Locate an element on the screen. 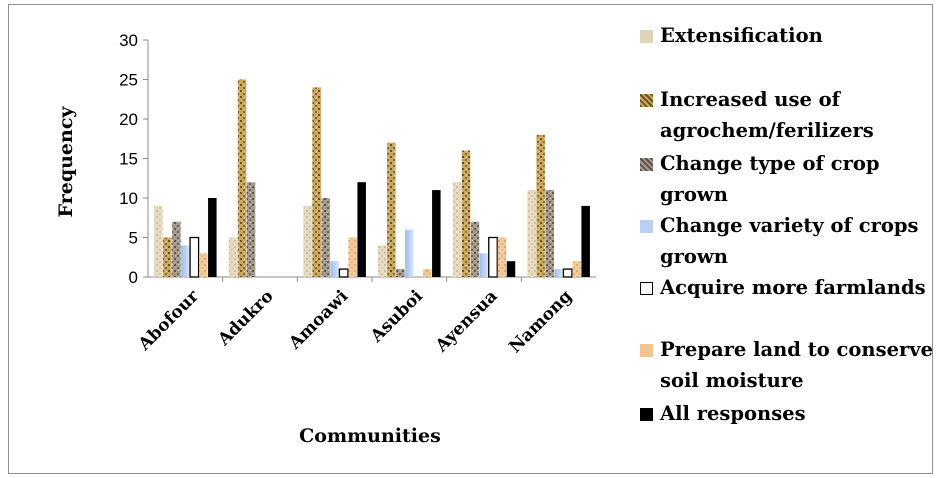 The image size is (939, 478). bar-namong-all-responses is located at coordinates (585, 241).